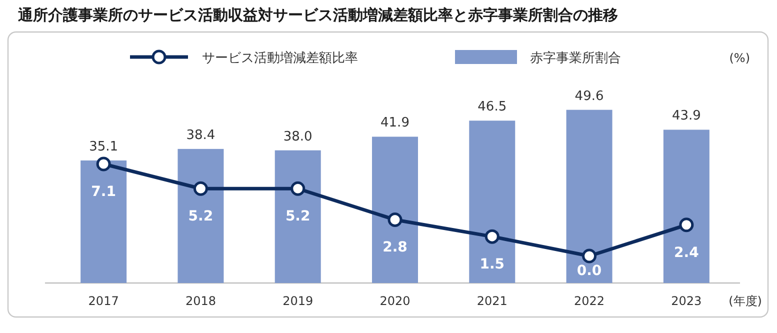  Describe the element at coordinates (395, 248) in the screenshot. I see `data-label: 2.8` at that location.